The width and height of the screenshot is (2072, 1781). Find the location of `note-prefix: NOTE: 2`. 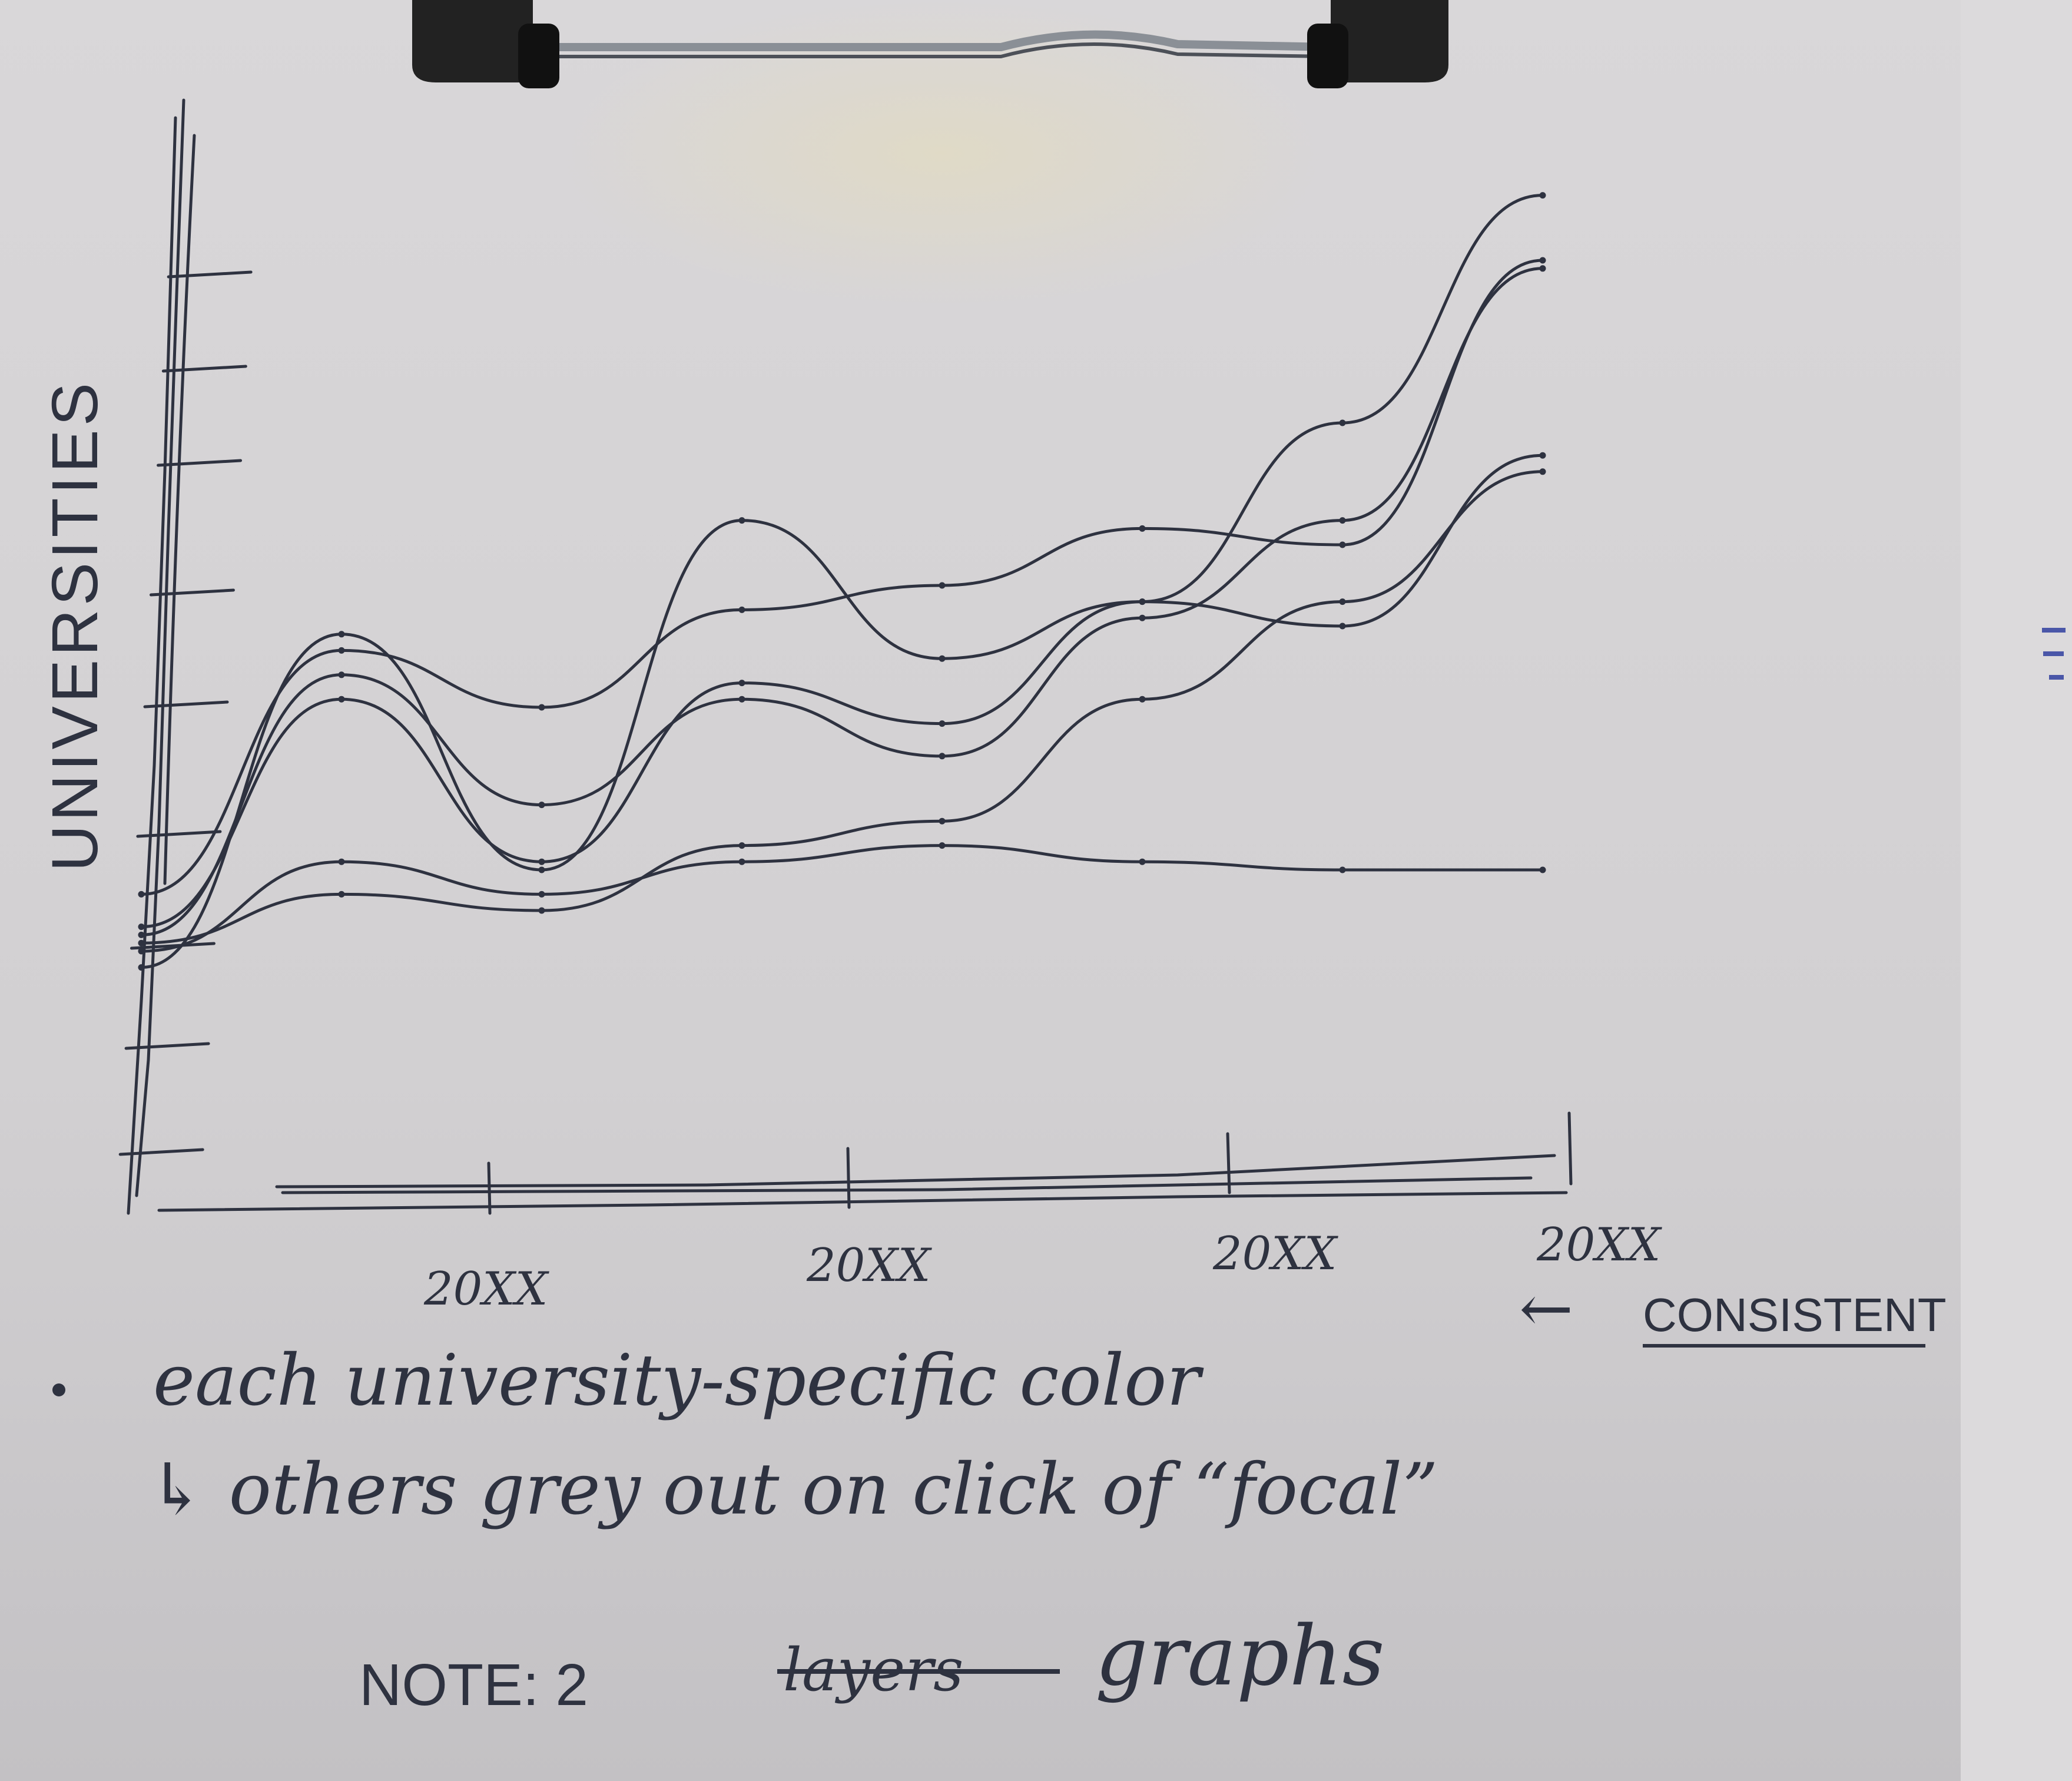

note-prefix: NOTE: 2 is located at coordinates (473, 1685).